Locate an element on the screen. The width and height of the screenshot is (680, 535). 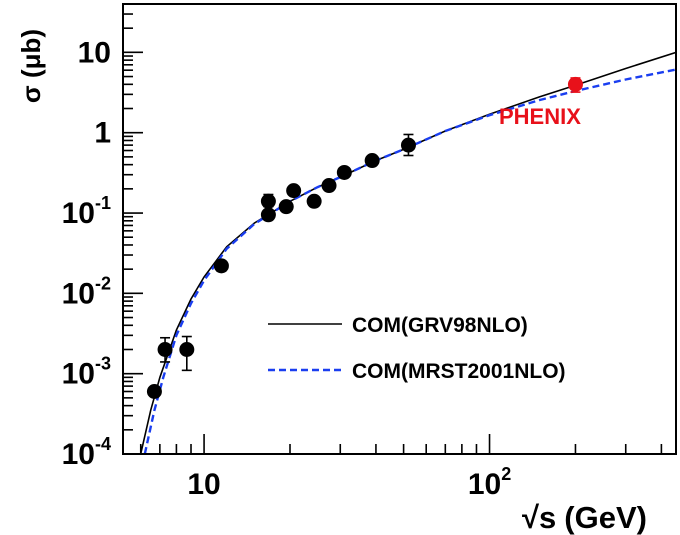
x-tick-label: 102 is located at coordinates (489, 482).